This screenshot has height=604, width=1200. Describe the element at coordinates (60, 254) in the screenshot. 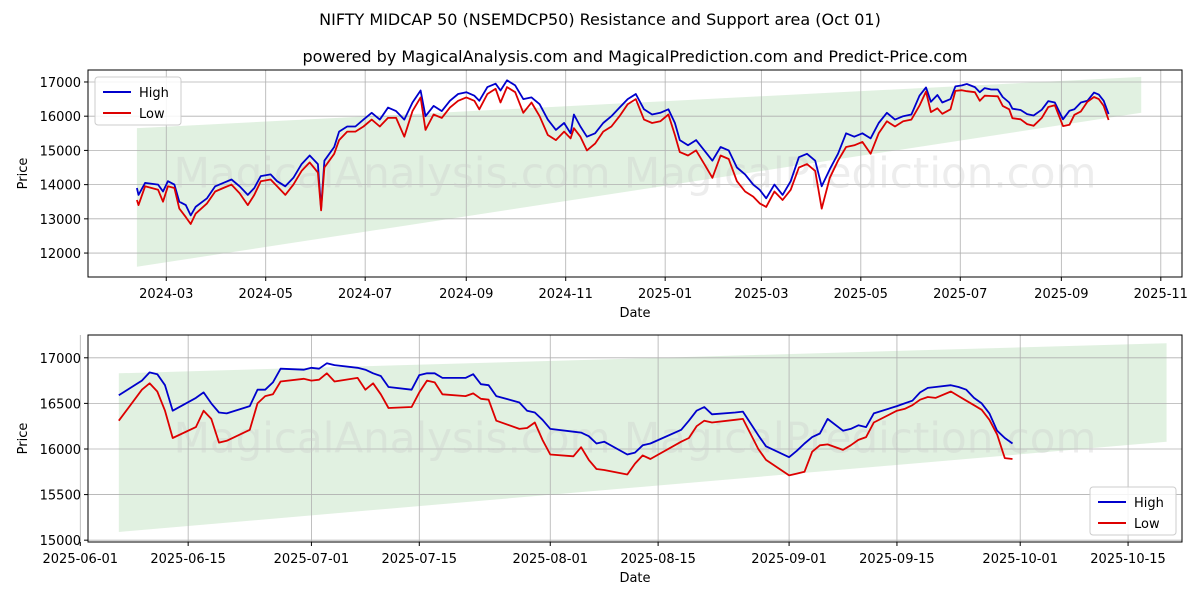

I see `y-tick-label: 12000` at that location.